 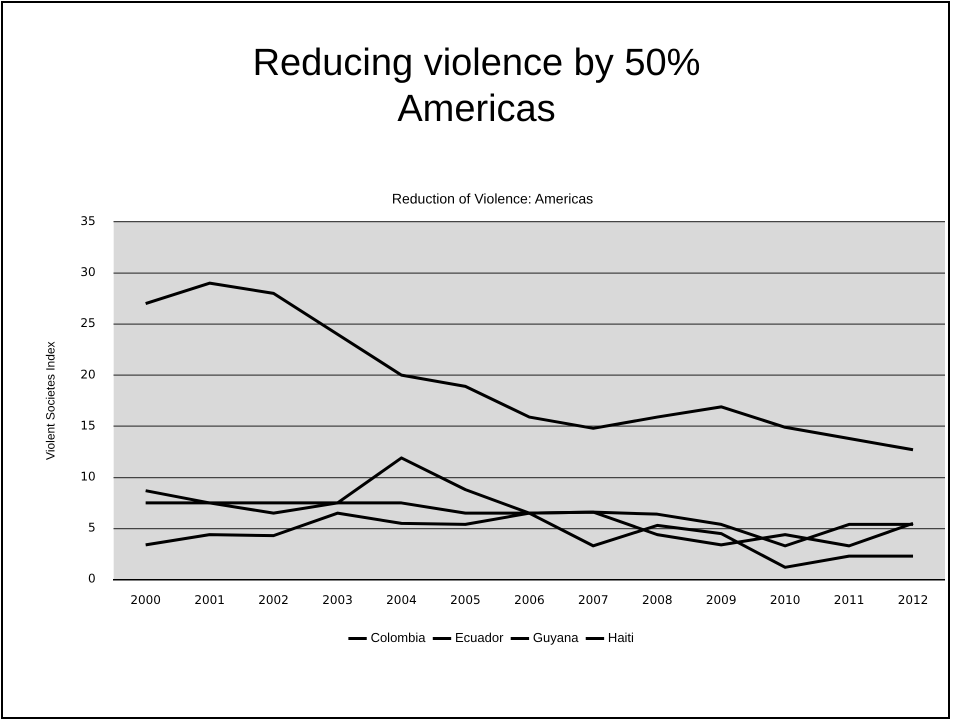 I want to click on y-axis-title: Violent Societes Index, so click(x=51, y=400).